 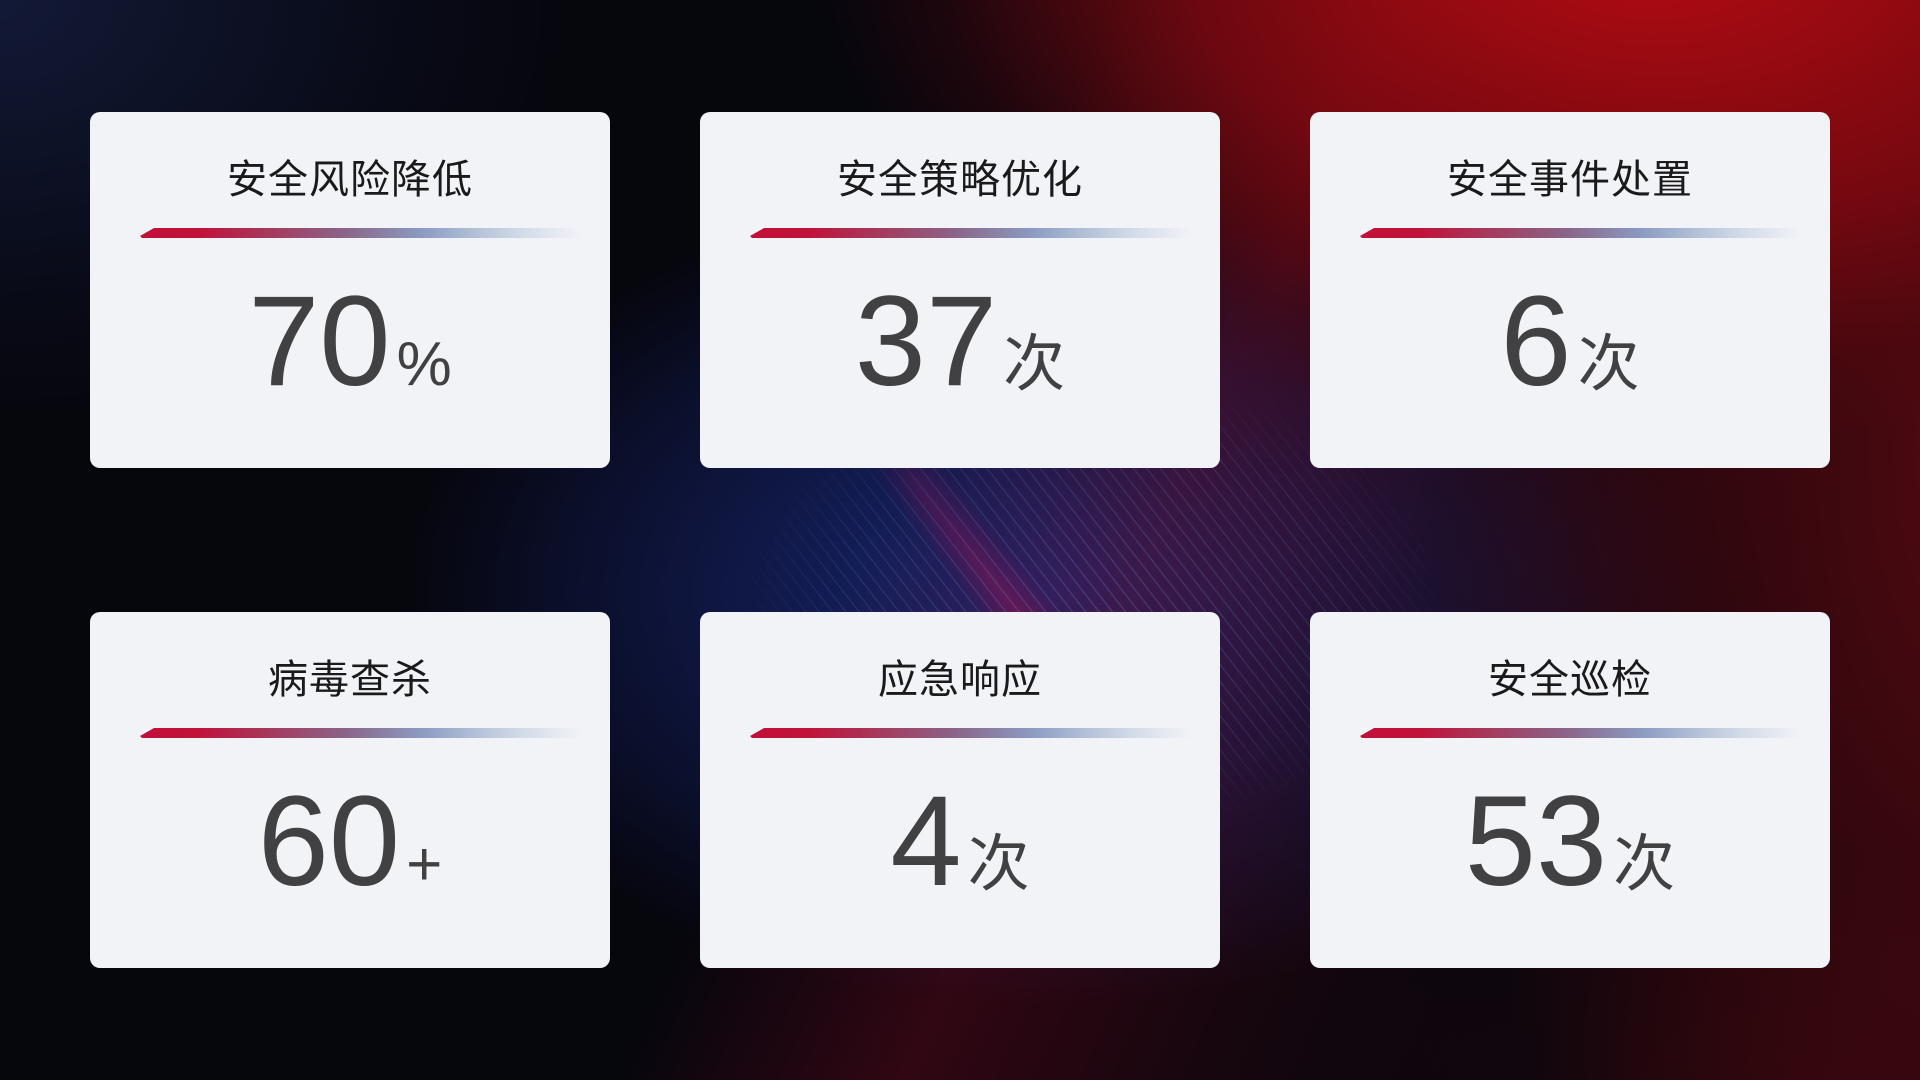 What do you see at coordinates (329, 841) in the screenshot?
I see `stat-value: 60` at bounding box center [329, 841].